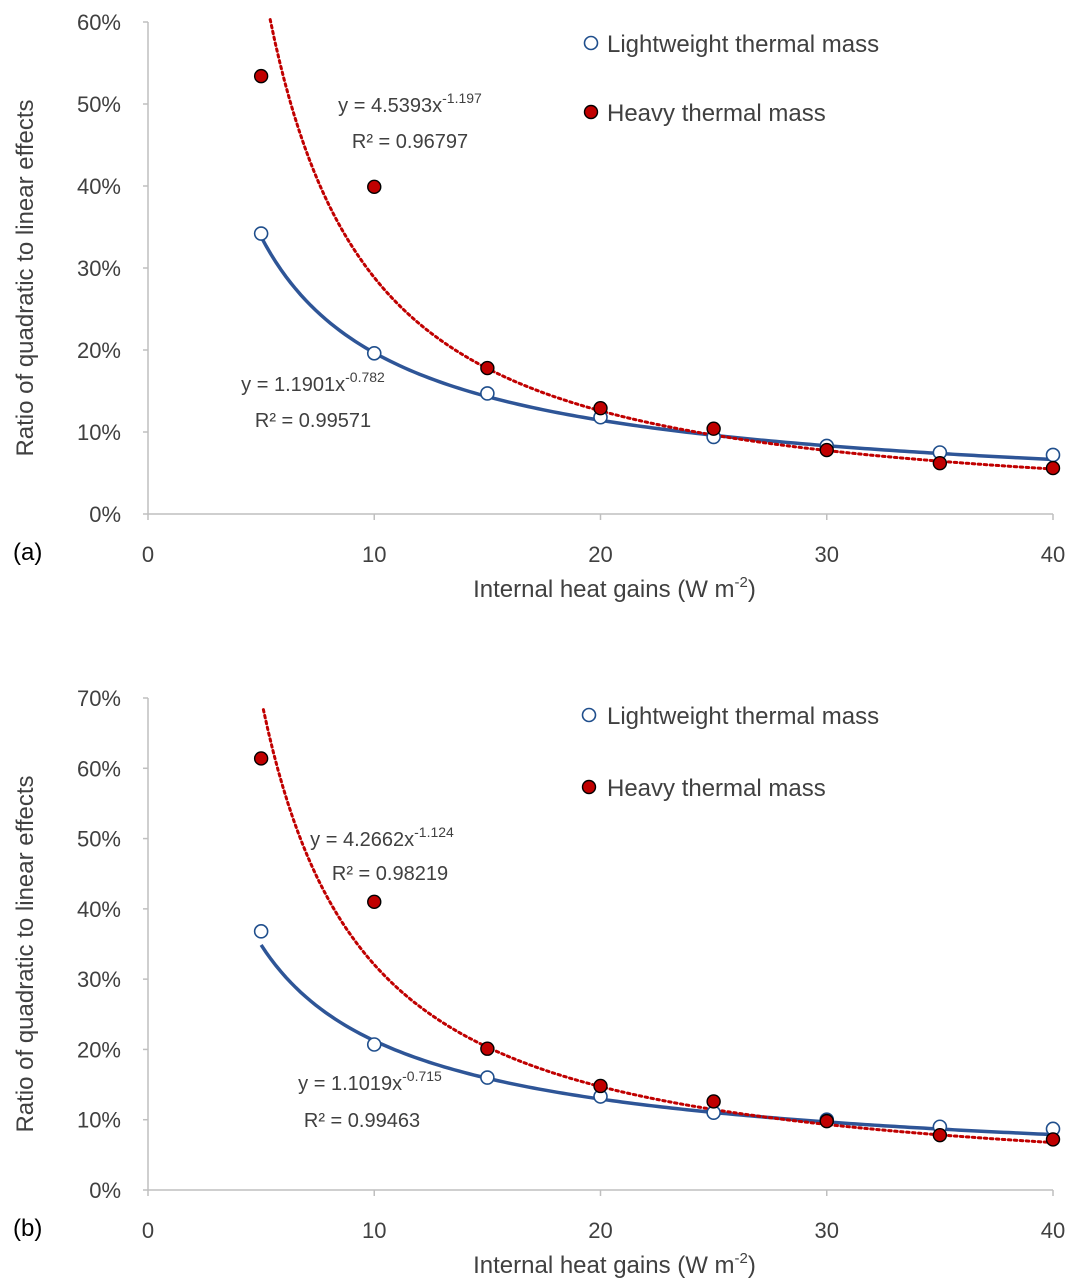 The width and height of the screenshot is (1078, 1282). Describe the element at coordinates (99, 698) in the screenshot. I see `y-tick-label: 70%` at that location.